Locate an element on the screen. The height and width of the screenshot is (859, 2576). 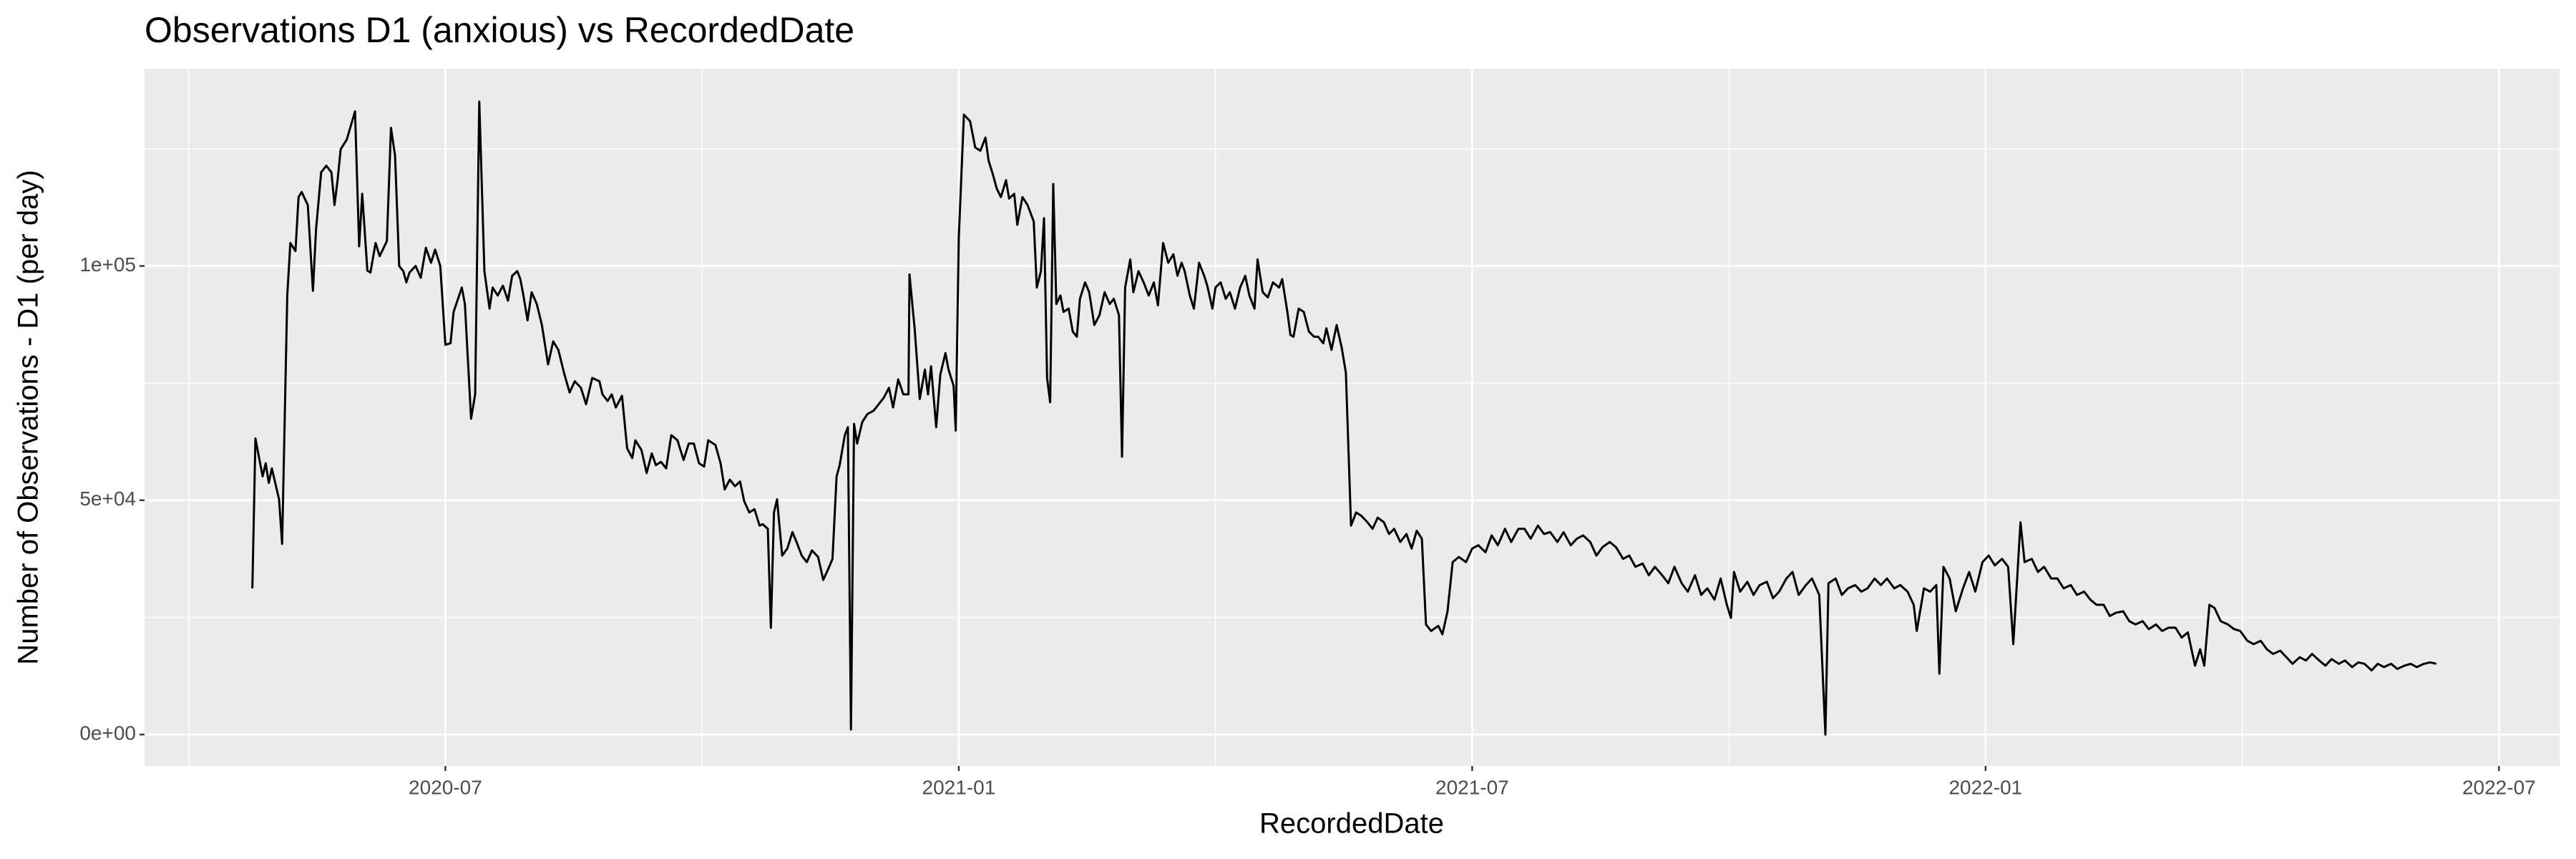
x-tick-label: 2022-01 is located at coordinates (1985, 787).